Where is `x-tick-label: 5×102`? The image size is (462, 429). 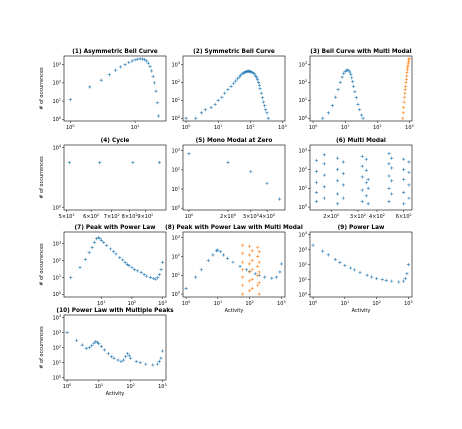 x-tick-label: 5×102 is located at coordinates (67, 216).